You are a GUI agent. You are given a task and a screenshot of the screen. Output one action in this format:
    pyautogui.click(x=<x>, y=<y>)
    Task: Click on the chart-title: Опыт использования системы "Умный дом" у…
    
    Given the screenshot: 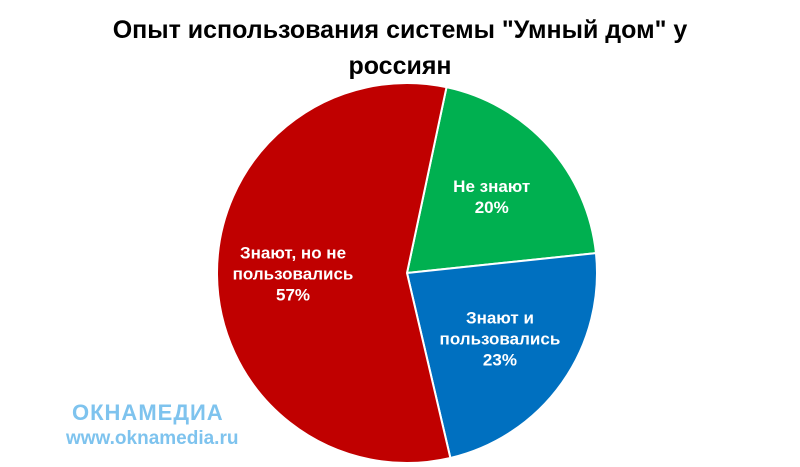 What is the action you would take?
    pyautogui.click(x=400, y=48)
    